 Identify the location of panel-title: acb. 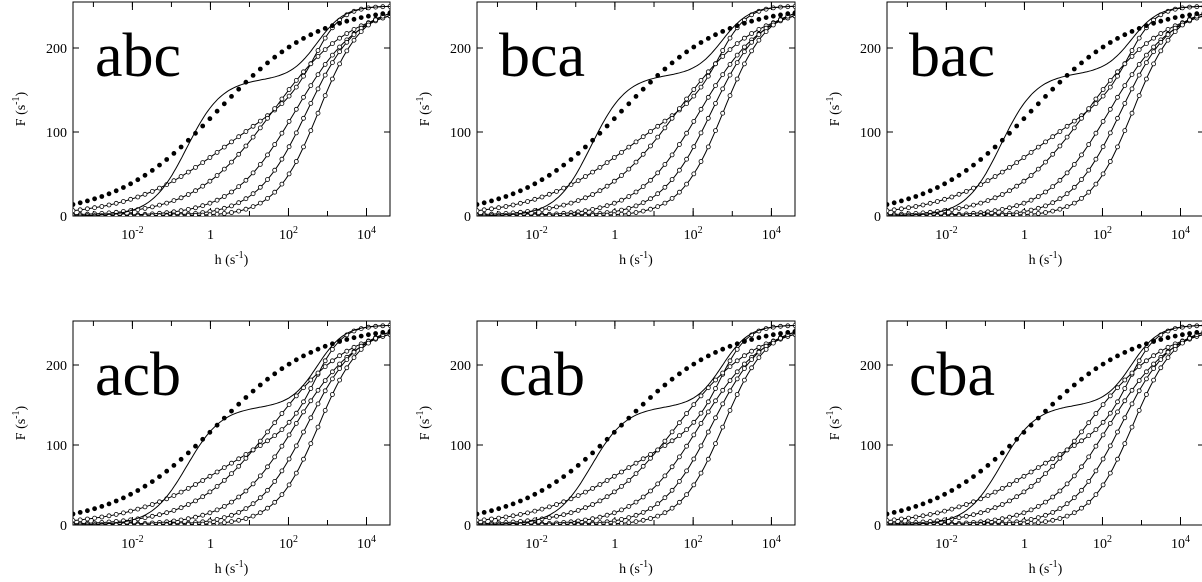
(138, 375).